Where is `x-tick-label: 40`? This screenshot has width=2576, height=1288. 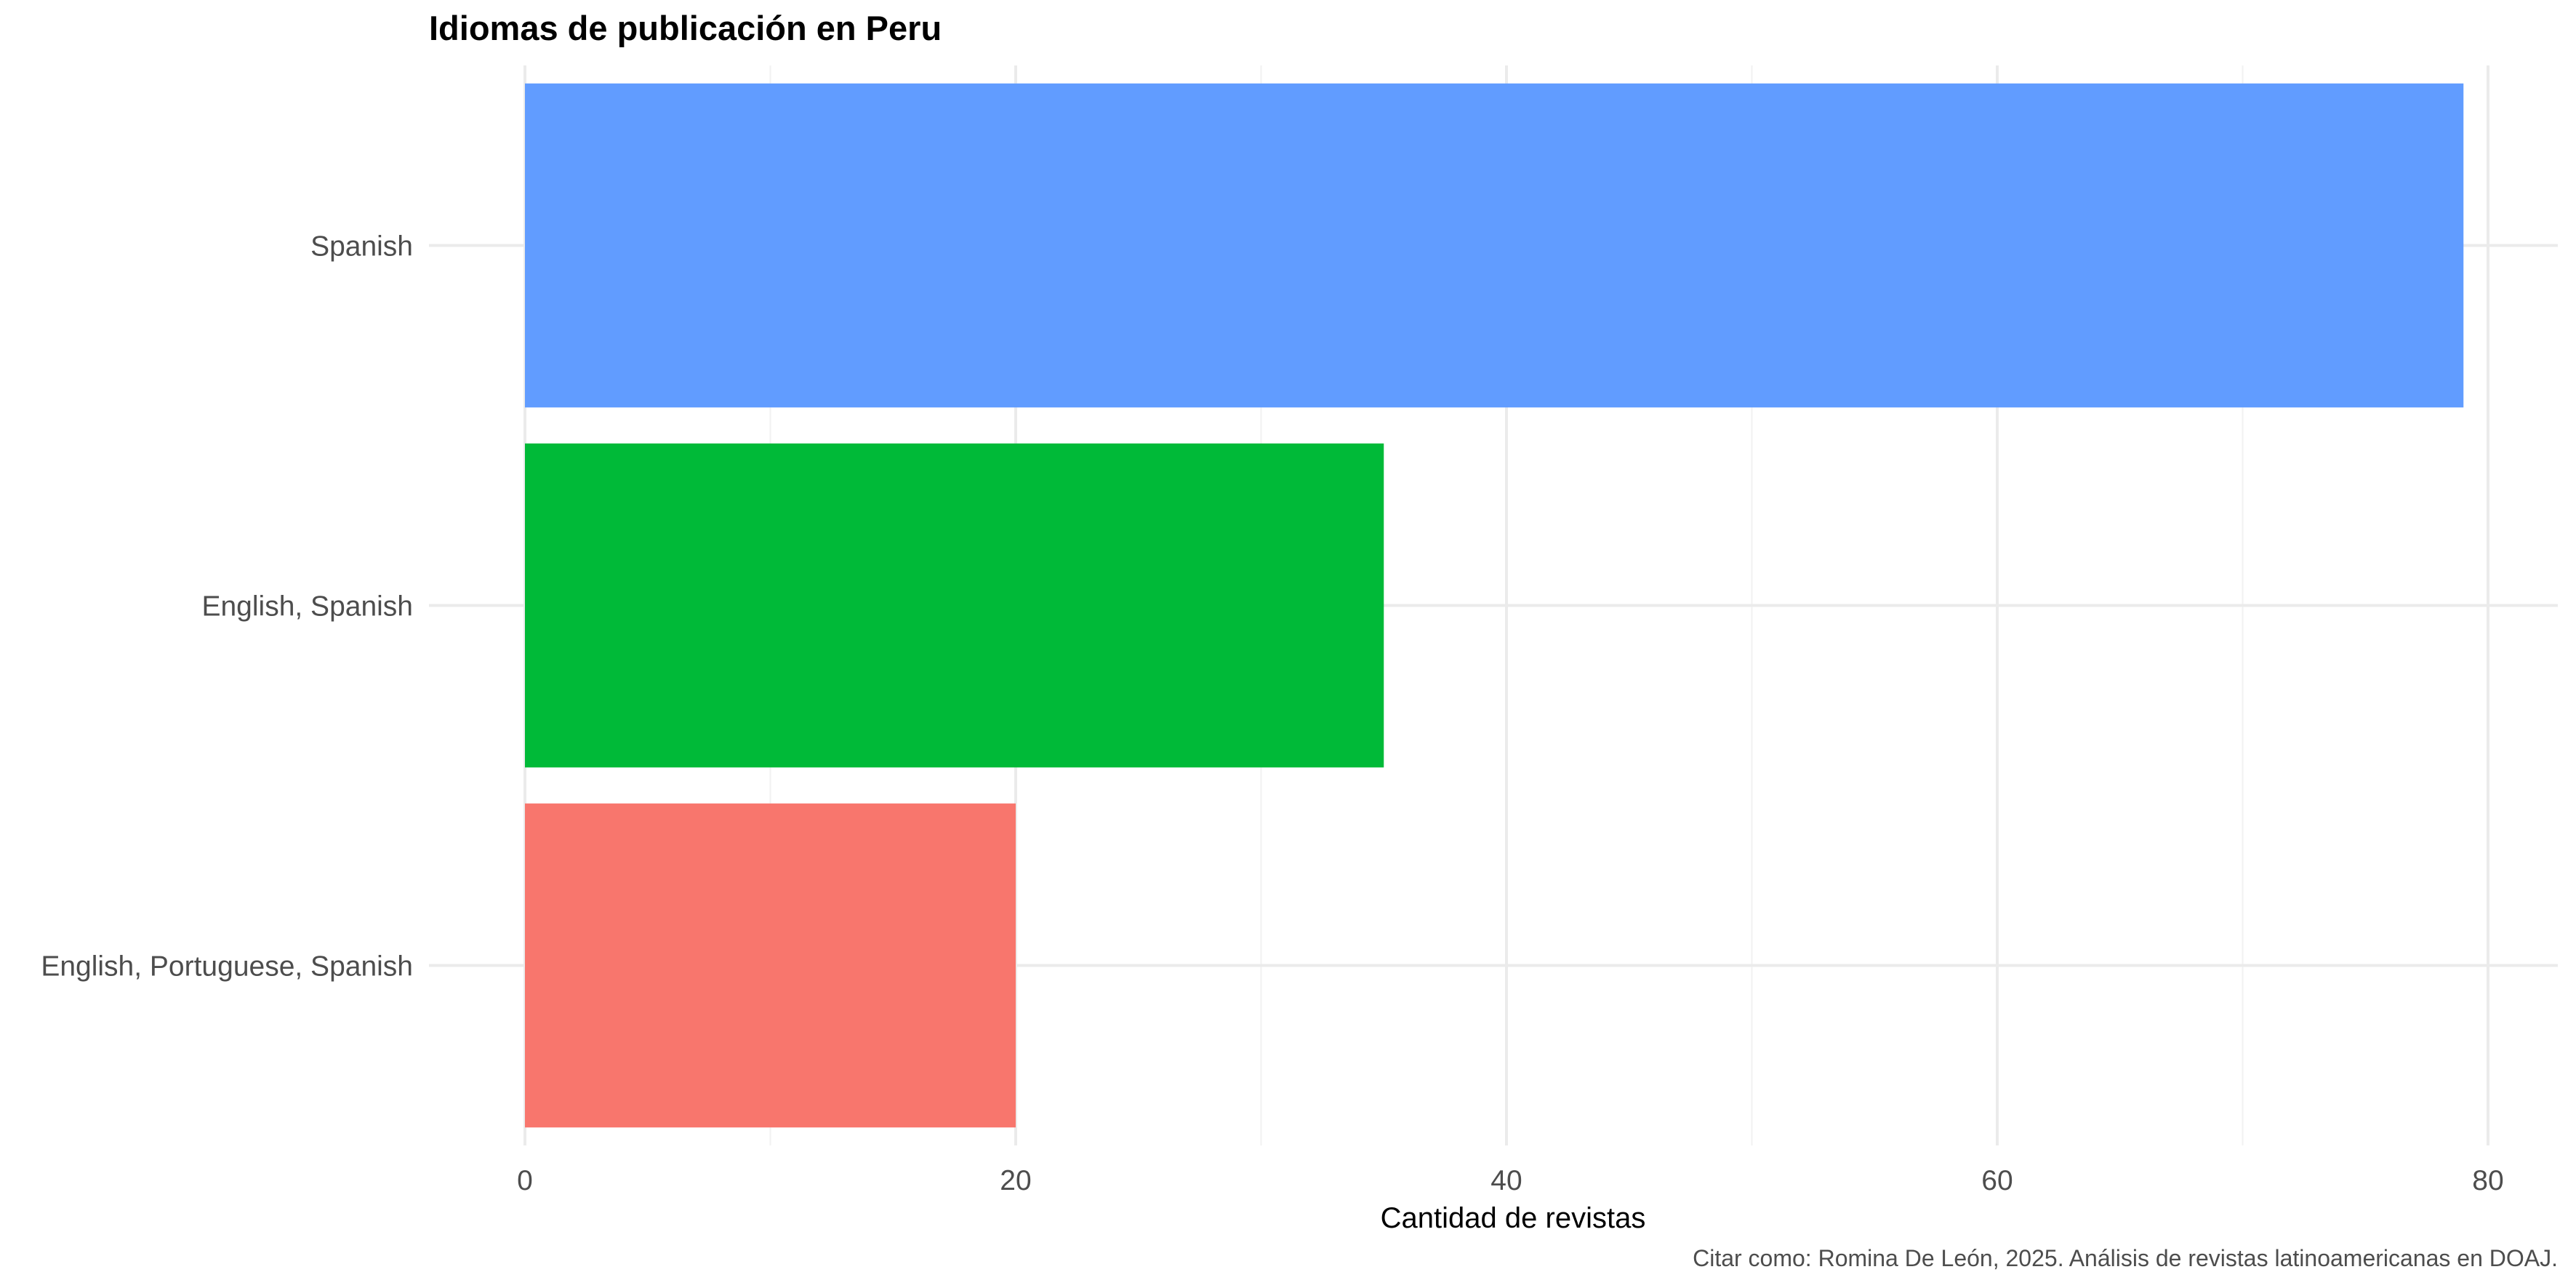
x-tick-label: 40 is located at coordinates (1506, 1180).